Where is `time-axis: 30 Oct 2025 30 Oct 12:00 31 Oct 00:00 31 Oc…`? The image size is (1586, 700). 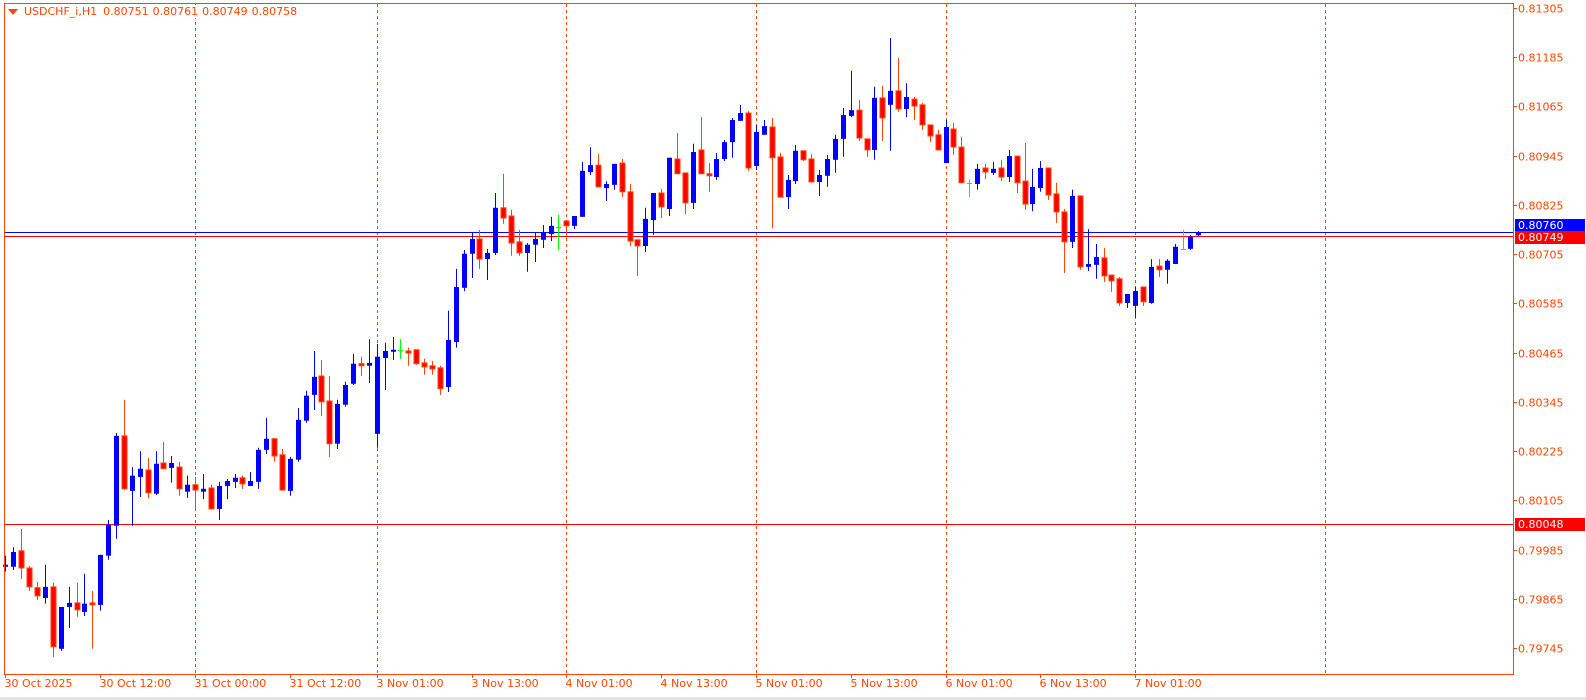
time-axis: 30 Oct 2025 30 Oct 12:00 31 Oct 00:00 31 Oc… is located at coordinates (603, 682).